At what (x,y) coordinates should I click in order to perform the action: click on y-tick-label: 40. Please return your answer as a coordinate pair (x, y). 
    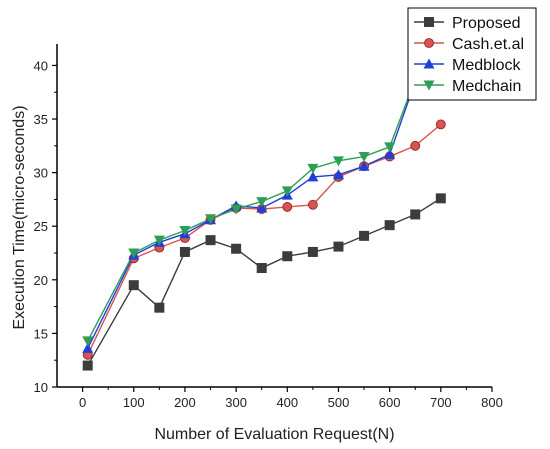
    Looking at the image, I should click on (41, 65).